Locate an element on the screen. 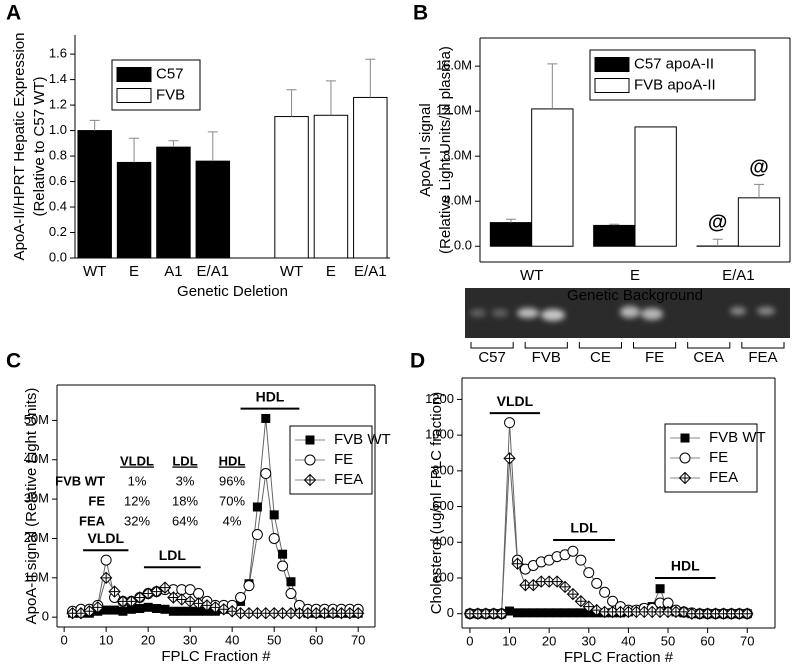 The image size is (799, 665). y-tick-label: 0.8 is located at coordinates (58, 154).